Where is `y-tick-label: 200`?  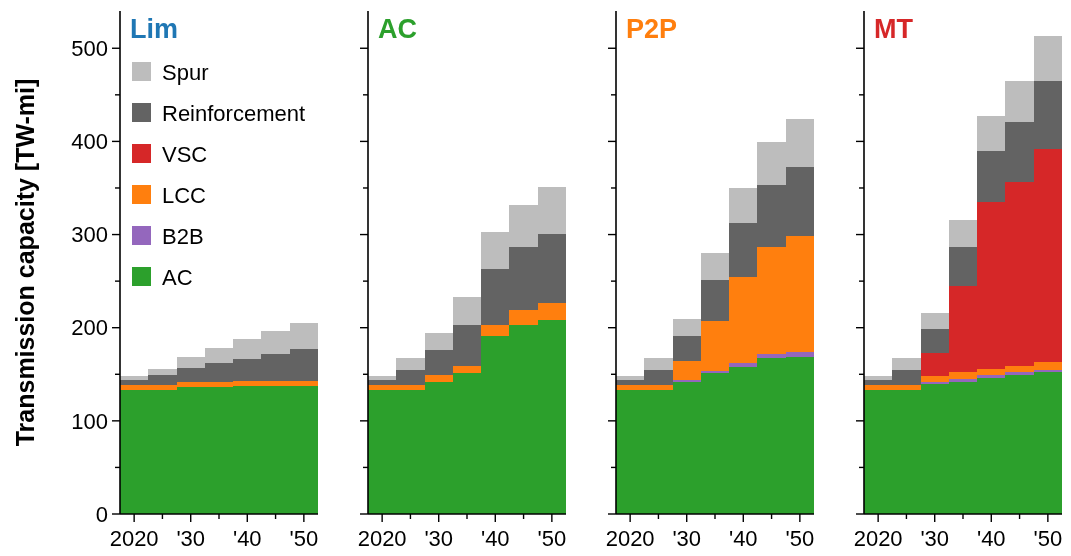
y-tick-label: 200 is located at coordinates (89, 328).